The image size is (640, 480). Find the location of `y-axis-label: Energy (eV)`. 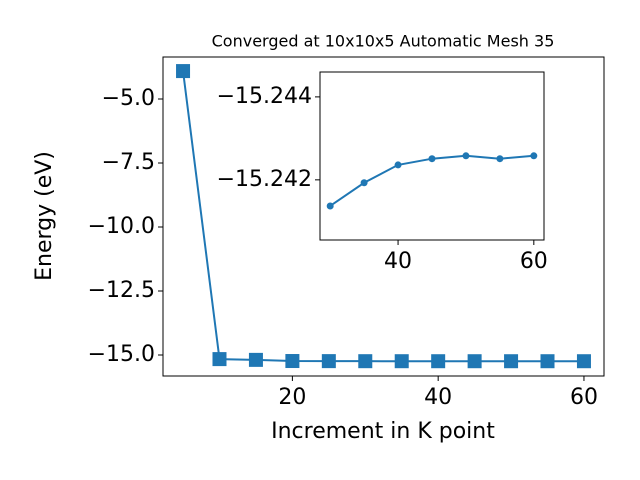

y-axis-label: Energy (eV) is located at coordinates (44, 216).